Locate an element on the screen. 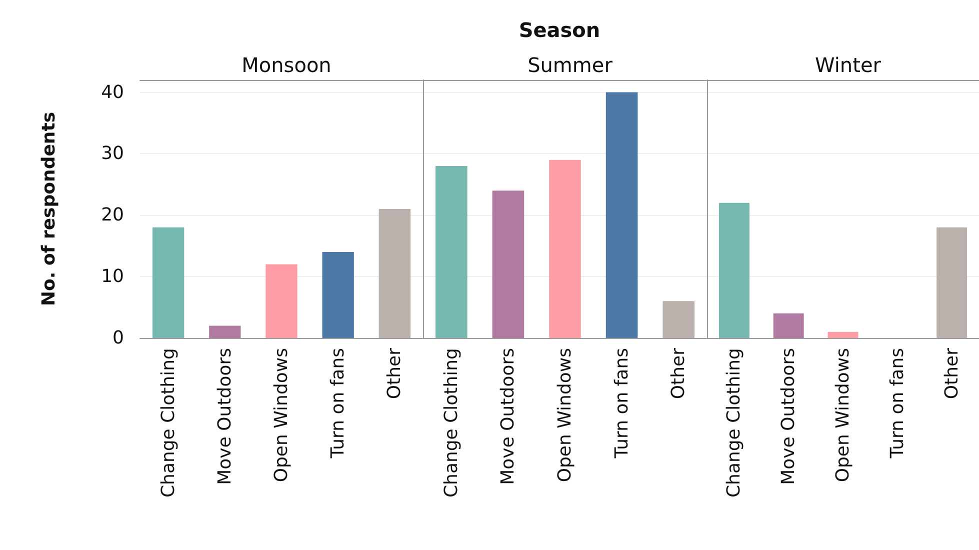  y-tick-label: 40 is located at coordinates (112, 92).